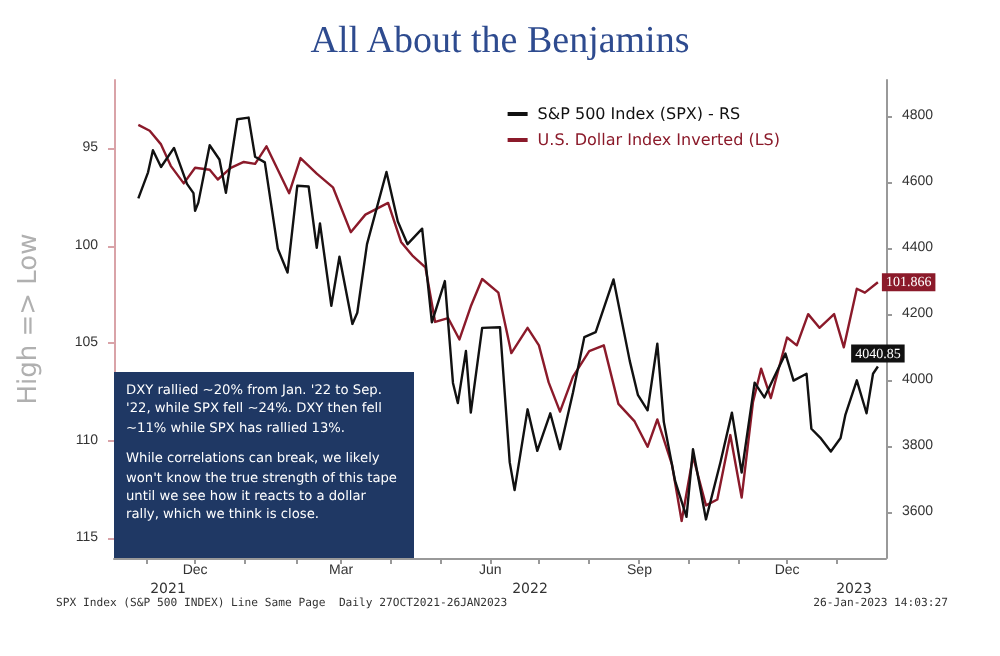 The width and height of the screenshot is (1000, 656). I want to click on chart-title: All About the Benjamins, so click(500, 41).